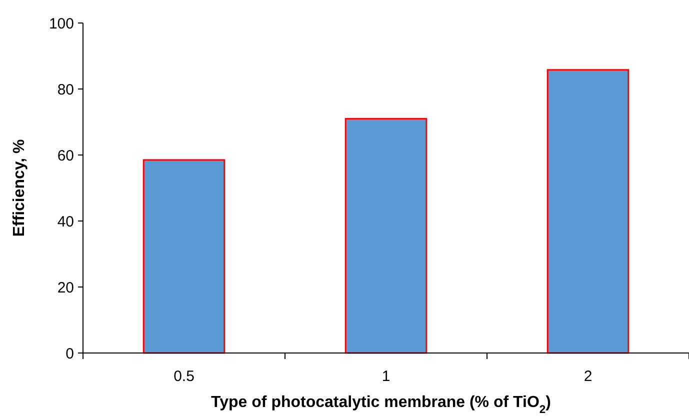 This screenshot has height=417, width=689. Describe the element at coordinates (19, 188) in the screenshot. I see `y-axis-title: Efficiency, %` at that location.